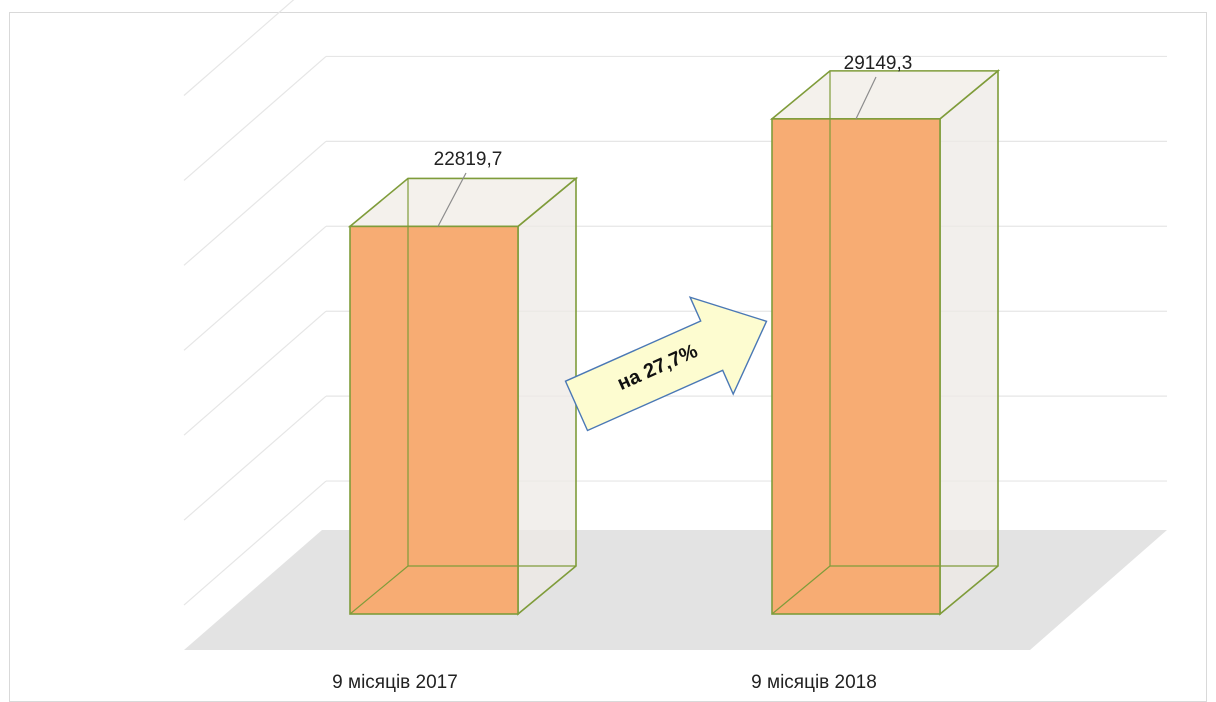  What do you see at coordinates (878, 63) in the screenshot?
I see `data-label-2018: 29149,3` at bounding box center [878, 63].